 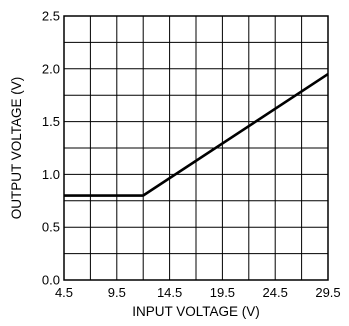 What do you see at coordinates (327, 292) in the screenshot?
I see `x-tick-label: 29.5` at bounding box center [327, 292].